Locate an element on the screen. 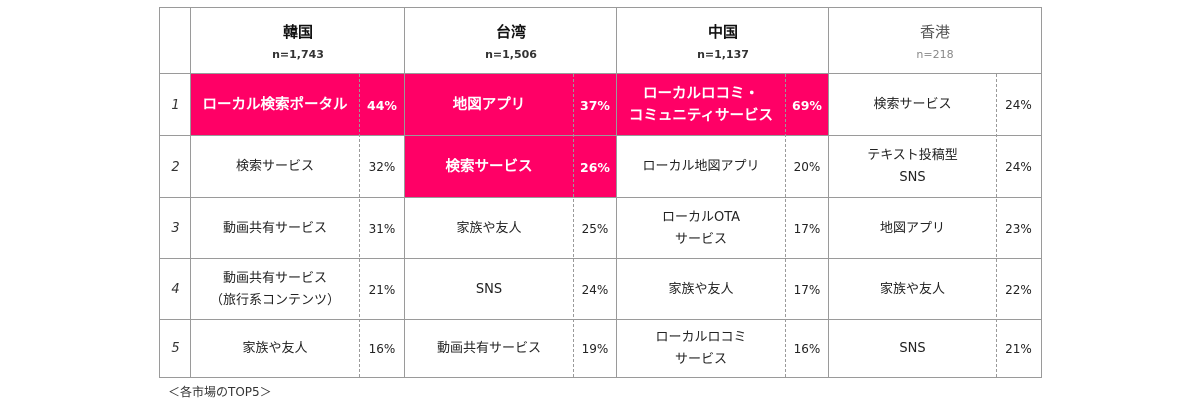 This screenshot has height=409, width=1200. ranking-entry: 家族や友人 16% is located at coordinates (298, 348).